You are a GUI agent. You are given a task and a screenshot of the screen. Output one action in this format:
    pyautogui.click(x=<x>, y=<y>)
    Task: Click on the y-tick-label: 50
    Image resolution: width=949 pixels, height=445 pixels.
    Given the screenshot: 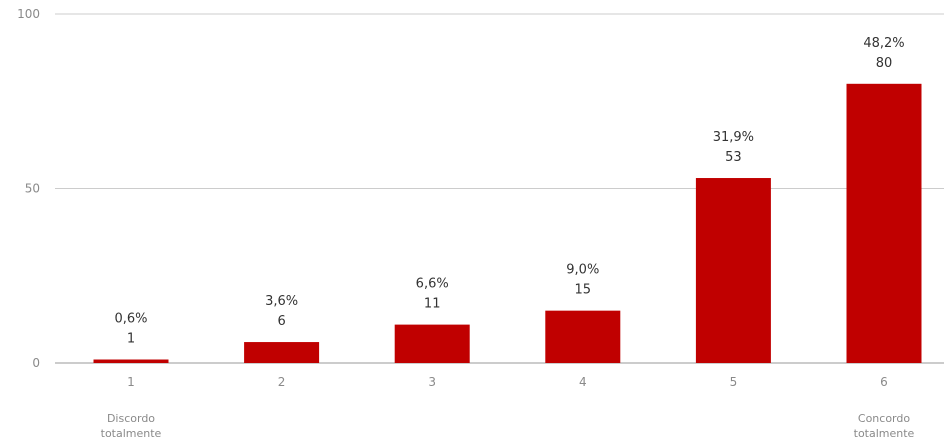 What is the action you would take?
    pyautogui.click(x=32, y=189)
    